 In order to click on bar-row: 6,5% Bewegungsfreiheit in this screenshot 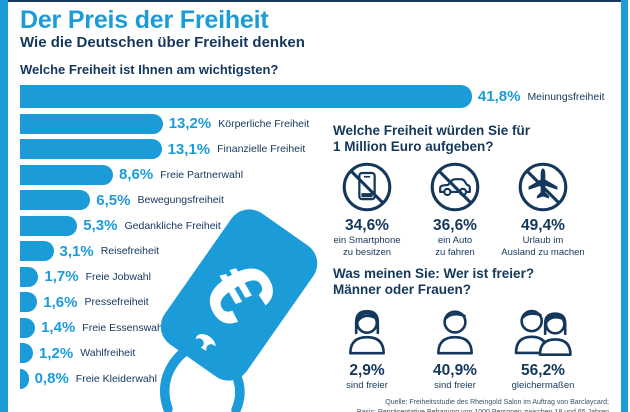, I will do `click(319, 200)`.